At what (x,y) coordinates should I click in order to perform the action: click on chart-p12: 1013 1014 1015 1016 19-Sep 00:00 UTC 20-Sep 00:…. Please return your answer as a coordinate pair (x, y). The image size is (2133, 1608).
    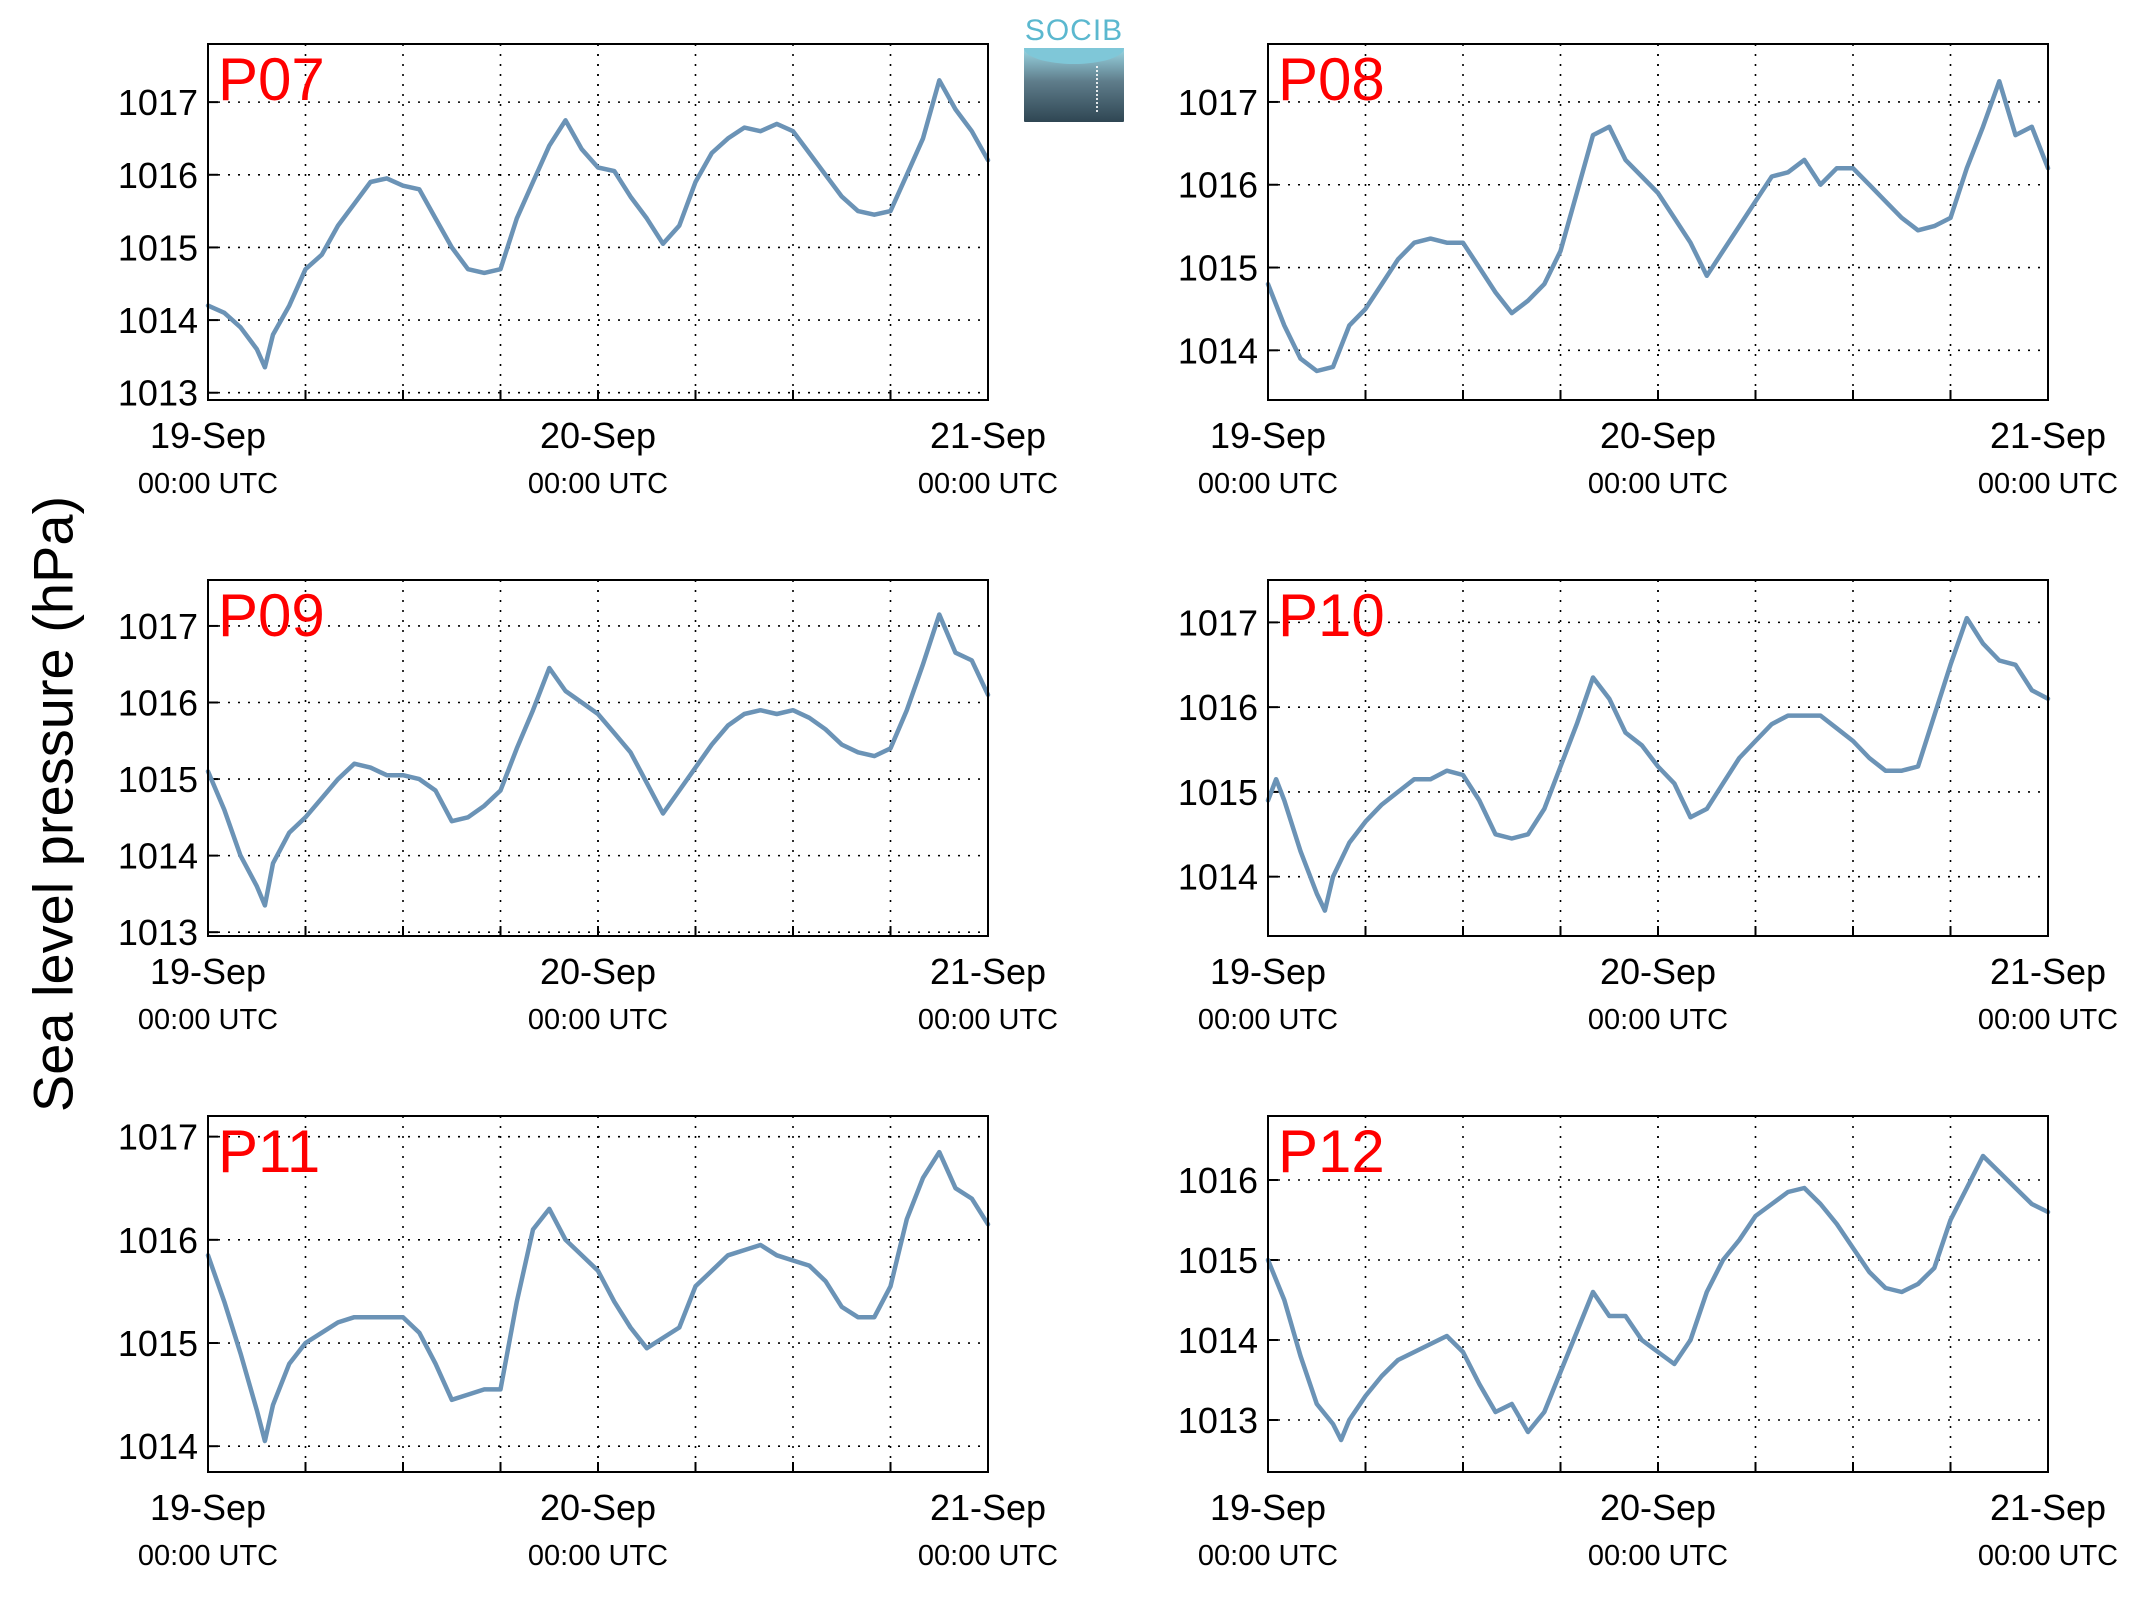
    Looking at the image, I should click on (1648, 1343).